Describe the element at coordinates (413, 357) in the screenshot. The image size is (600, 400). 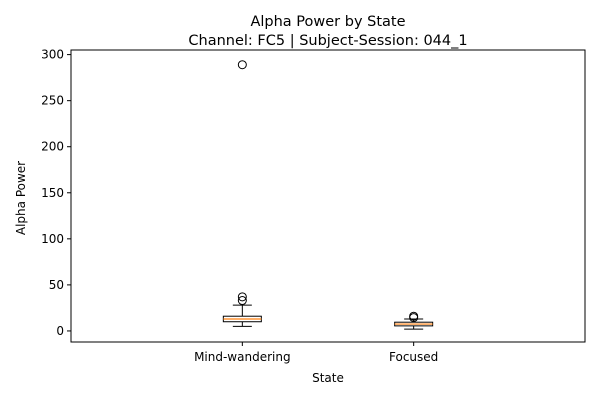
I see `x-tick-label: Focused` at that location.